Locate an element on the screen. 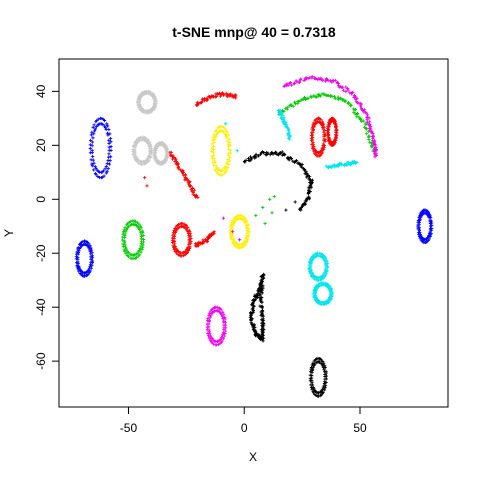 The height and width of the screenshot is (480, 480). y-tick-label: 40 is located at coordinates (41, 91).